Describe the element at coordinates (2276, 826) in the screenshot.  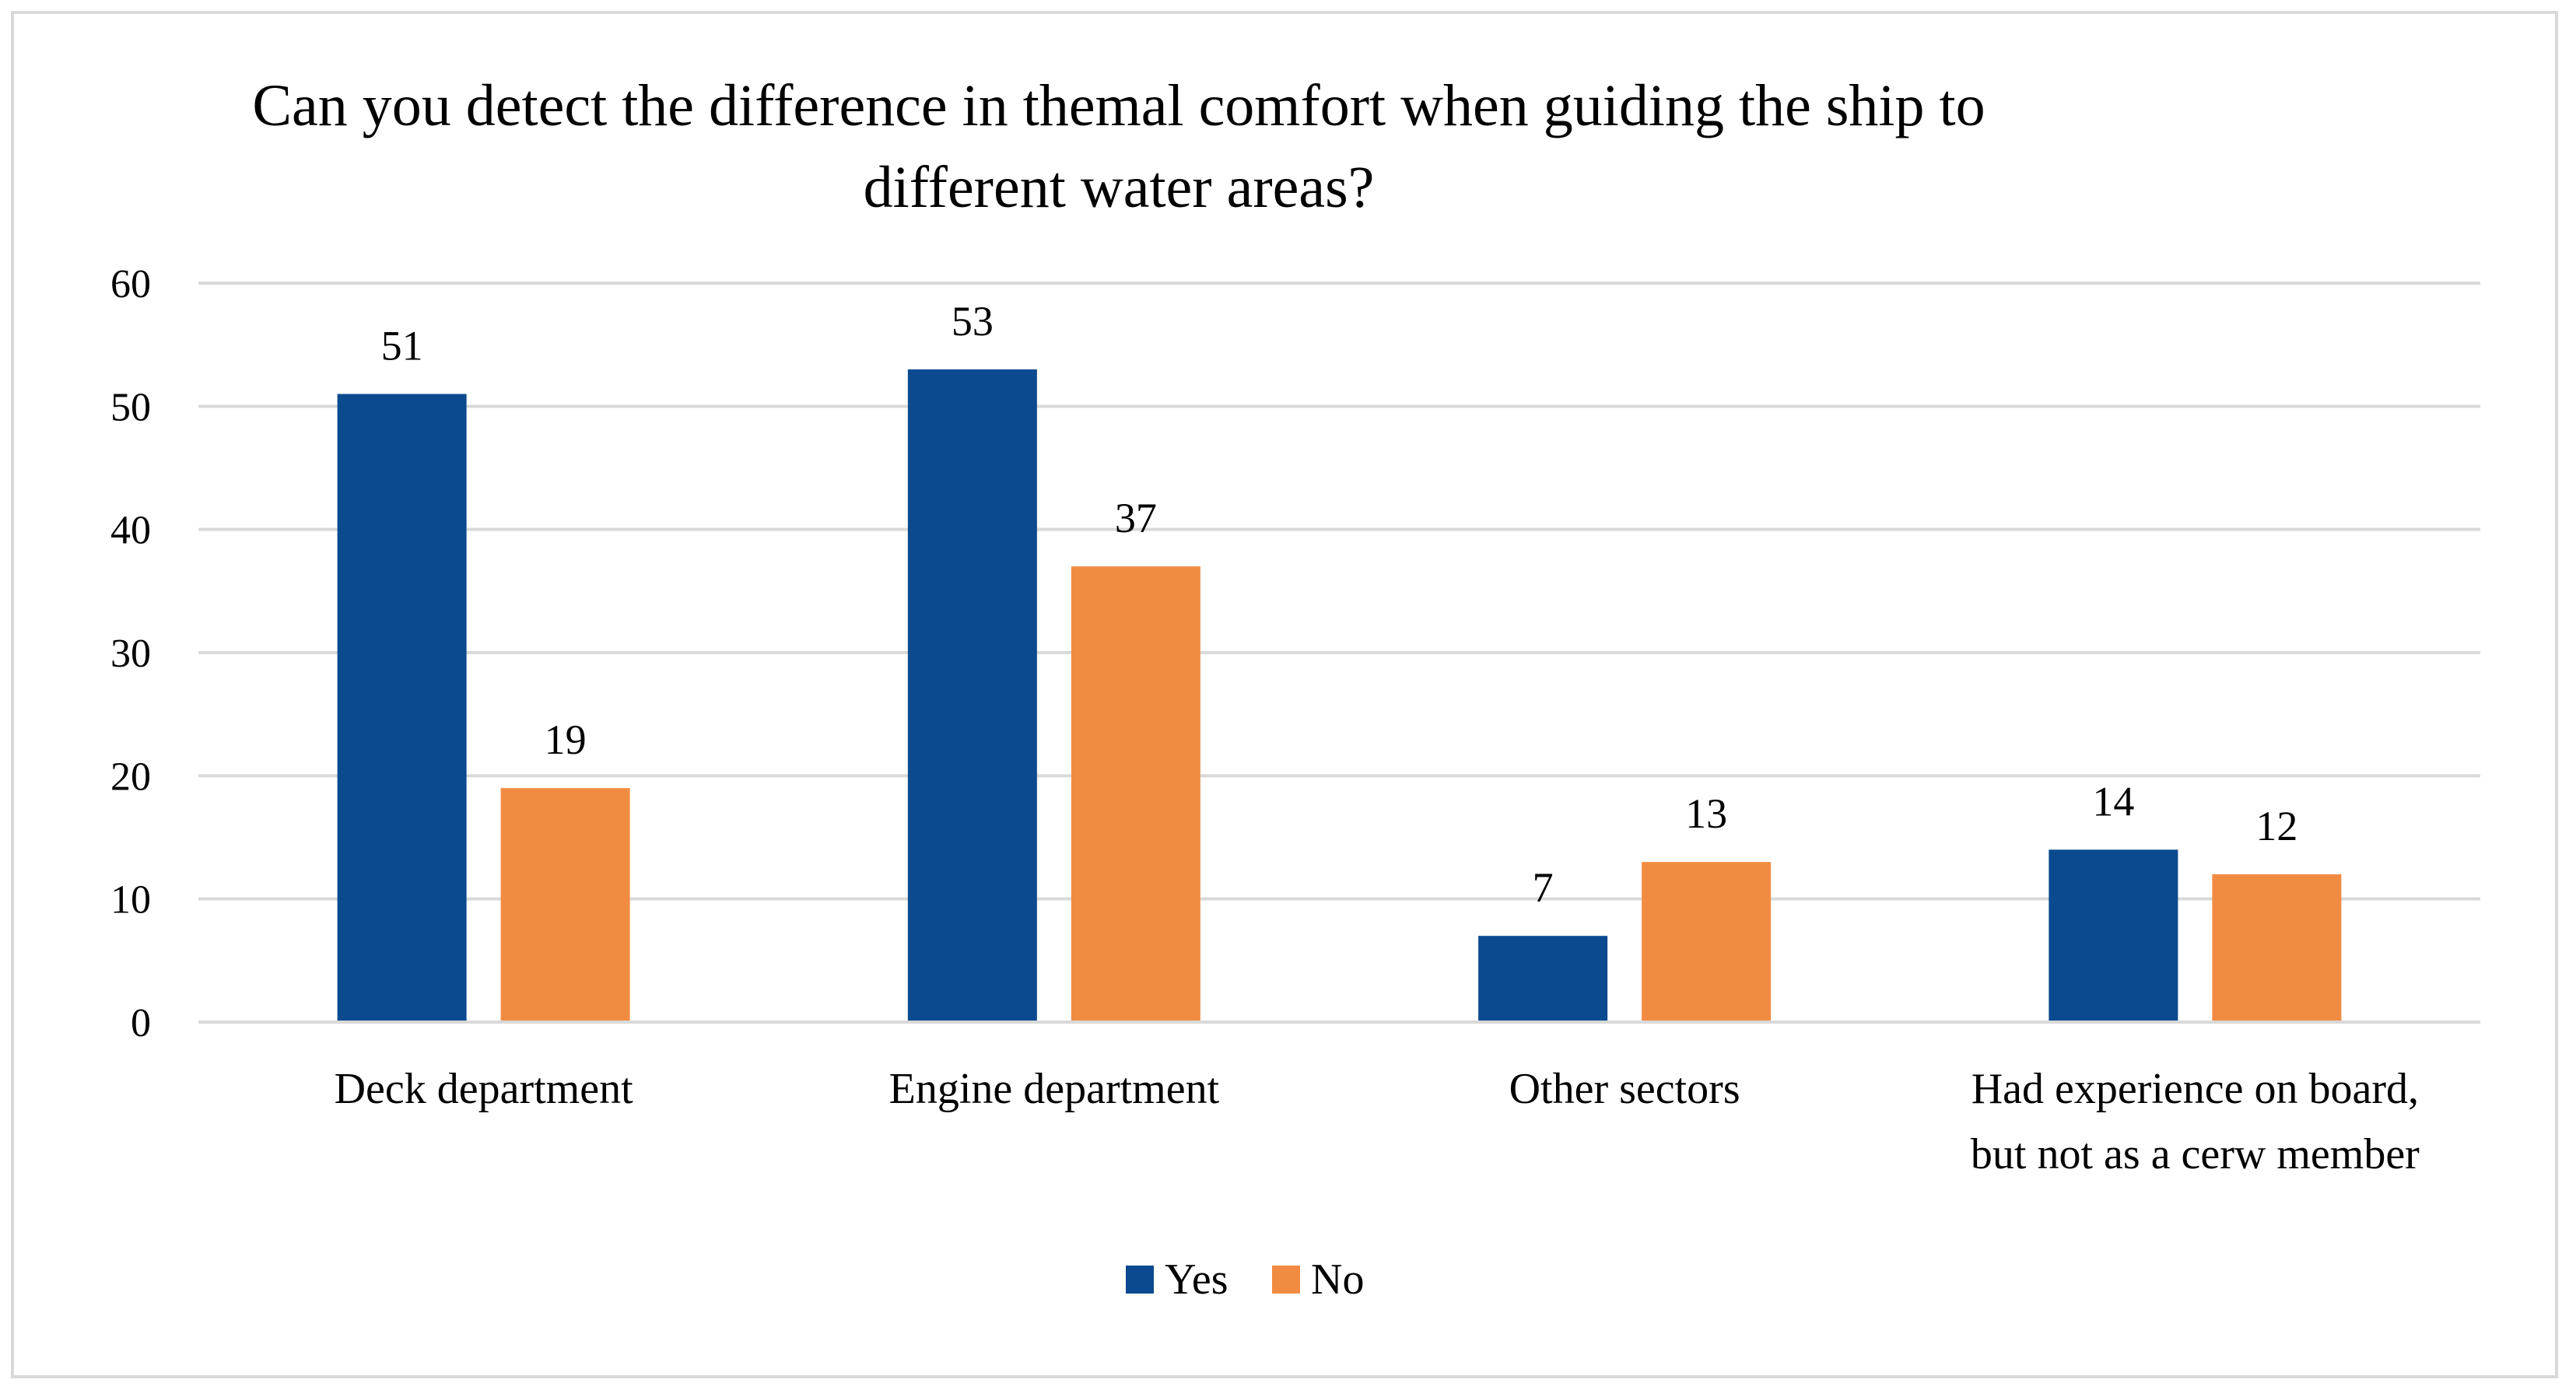
I see `data-label-no-3: 12` at that location.